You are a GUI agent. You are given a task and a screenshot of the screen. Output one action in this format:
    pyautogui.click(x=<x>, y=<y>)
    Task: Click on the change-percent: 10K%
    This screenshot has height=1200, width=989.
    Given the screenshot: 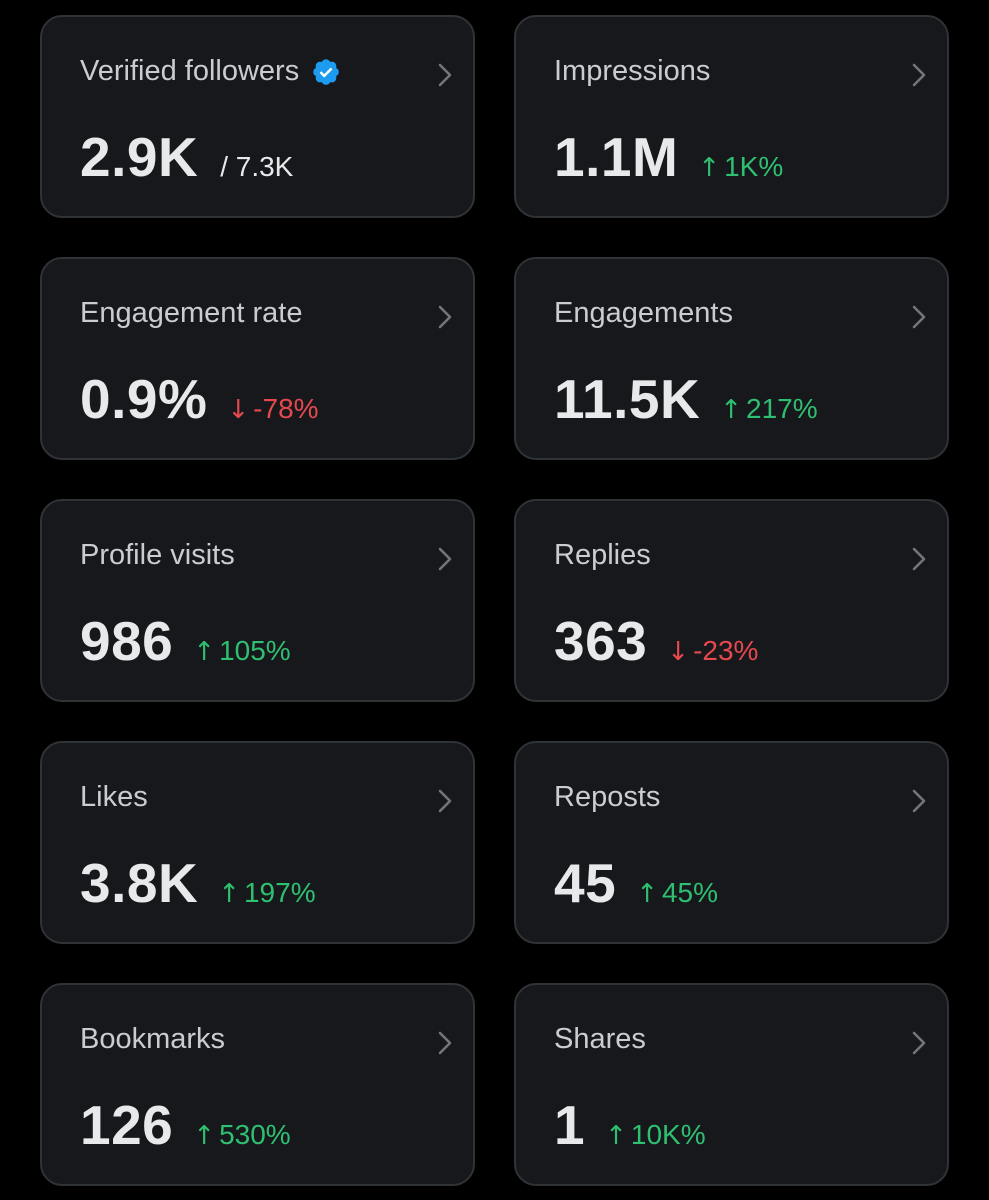 What is the action you would take?
    pyautogui.click(x=668, y=1134)
    